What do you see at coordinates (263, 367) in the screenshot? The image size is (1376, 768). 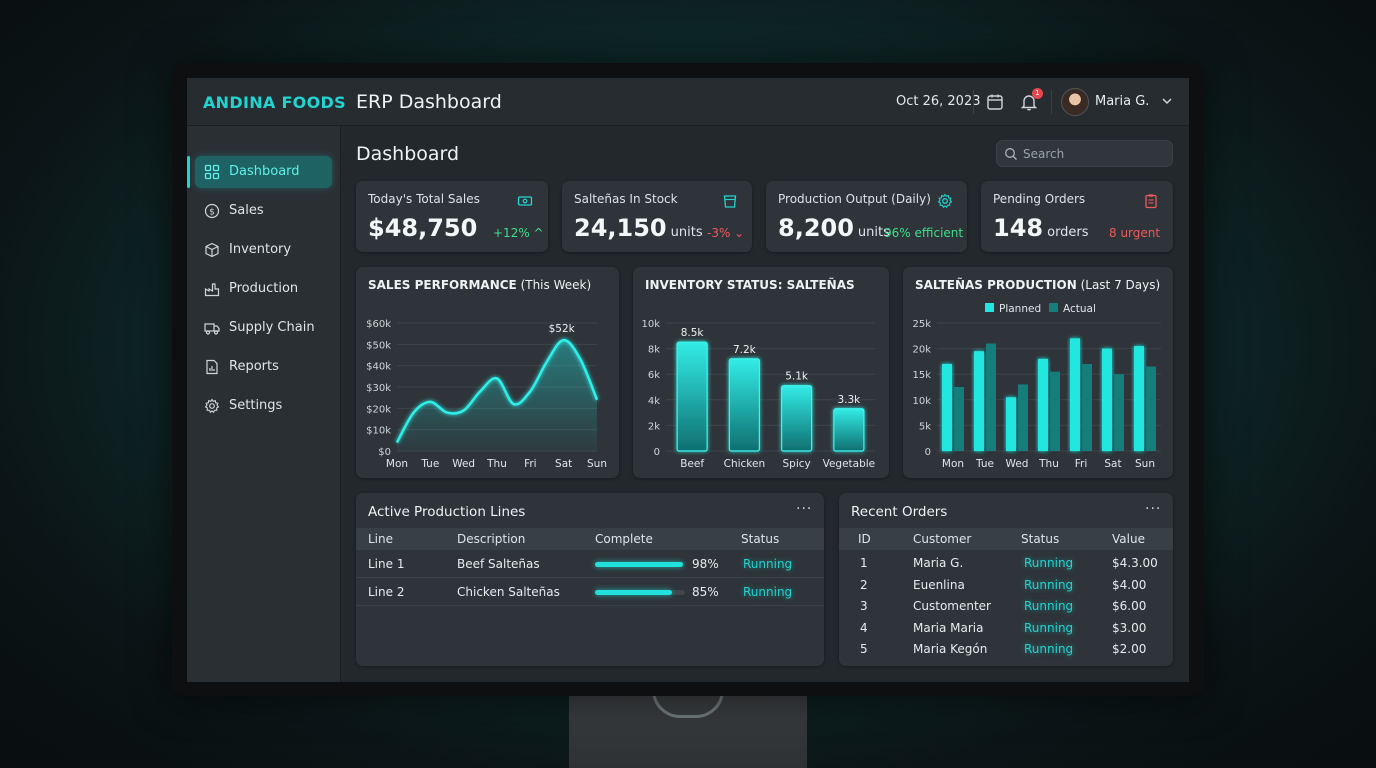 I see `sidebar-item-reports: Reports` at bounding box center [263, 367].